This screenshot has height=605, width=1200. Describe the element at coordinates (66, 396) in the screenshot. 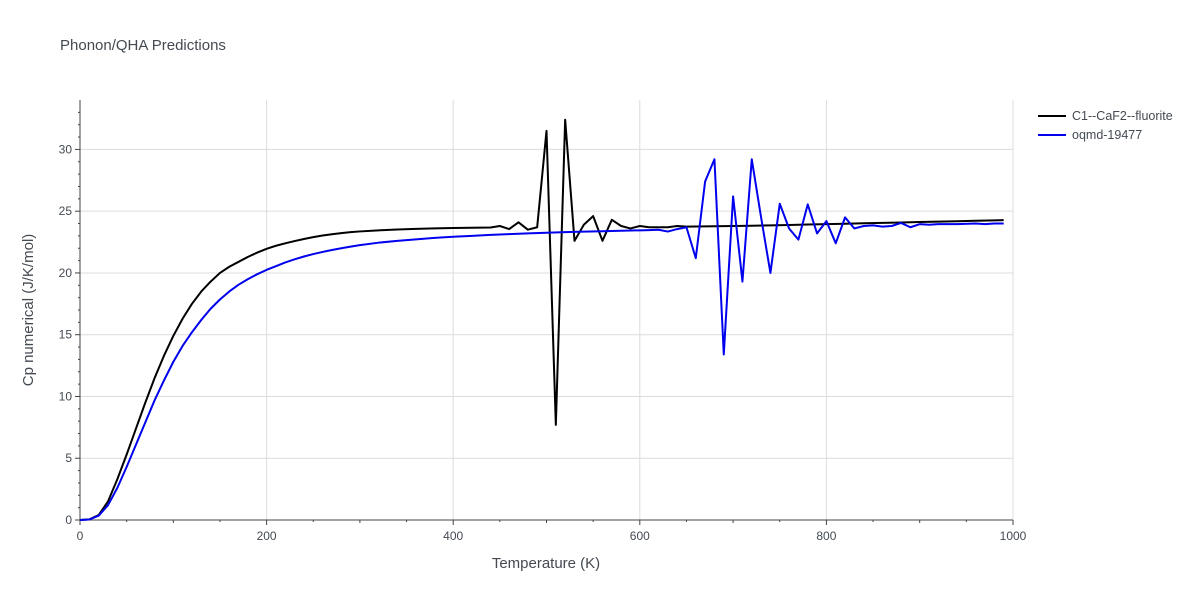

I see `y-tick-label: 10` at that location.